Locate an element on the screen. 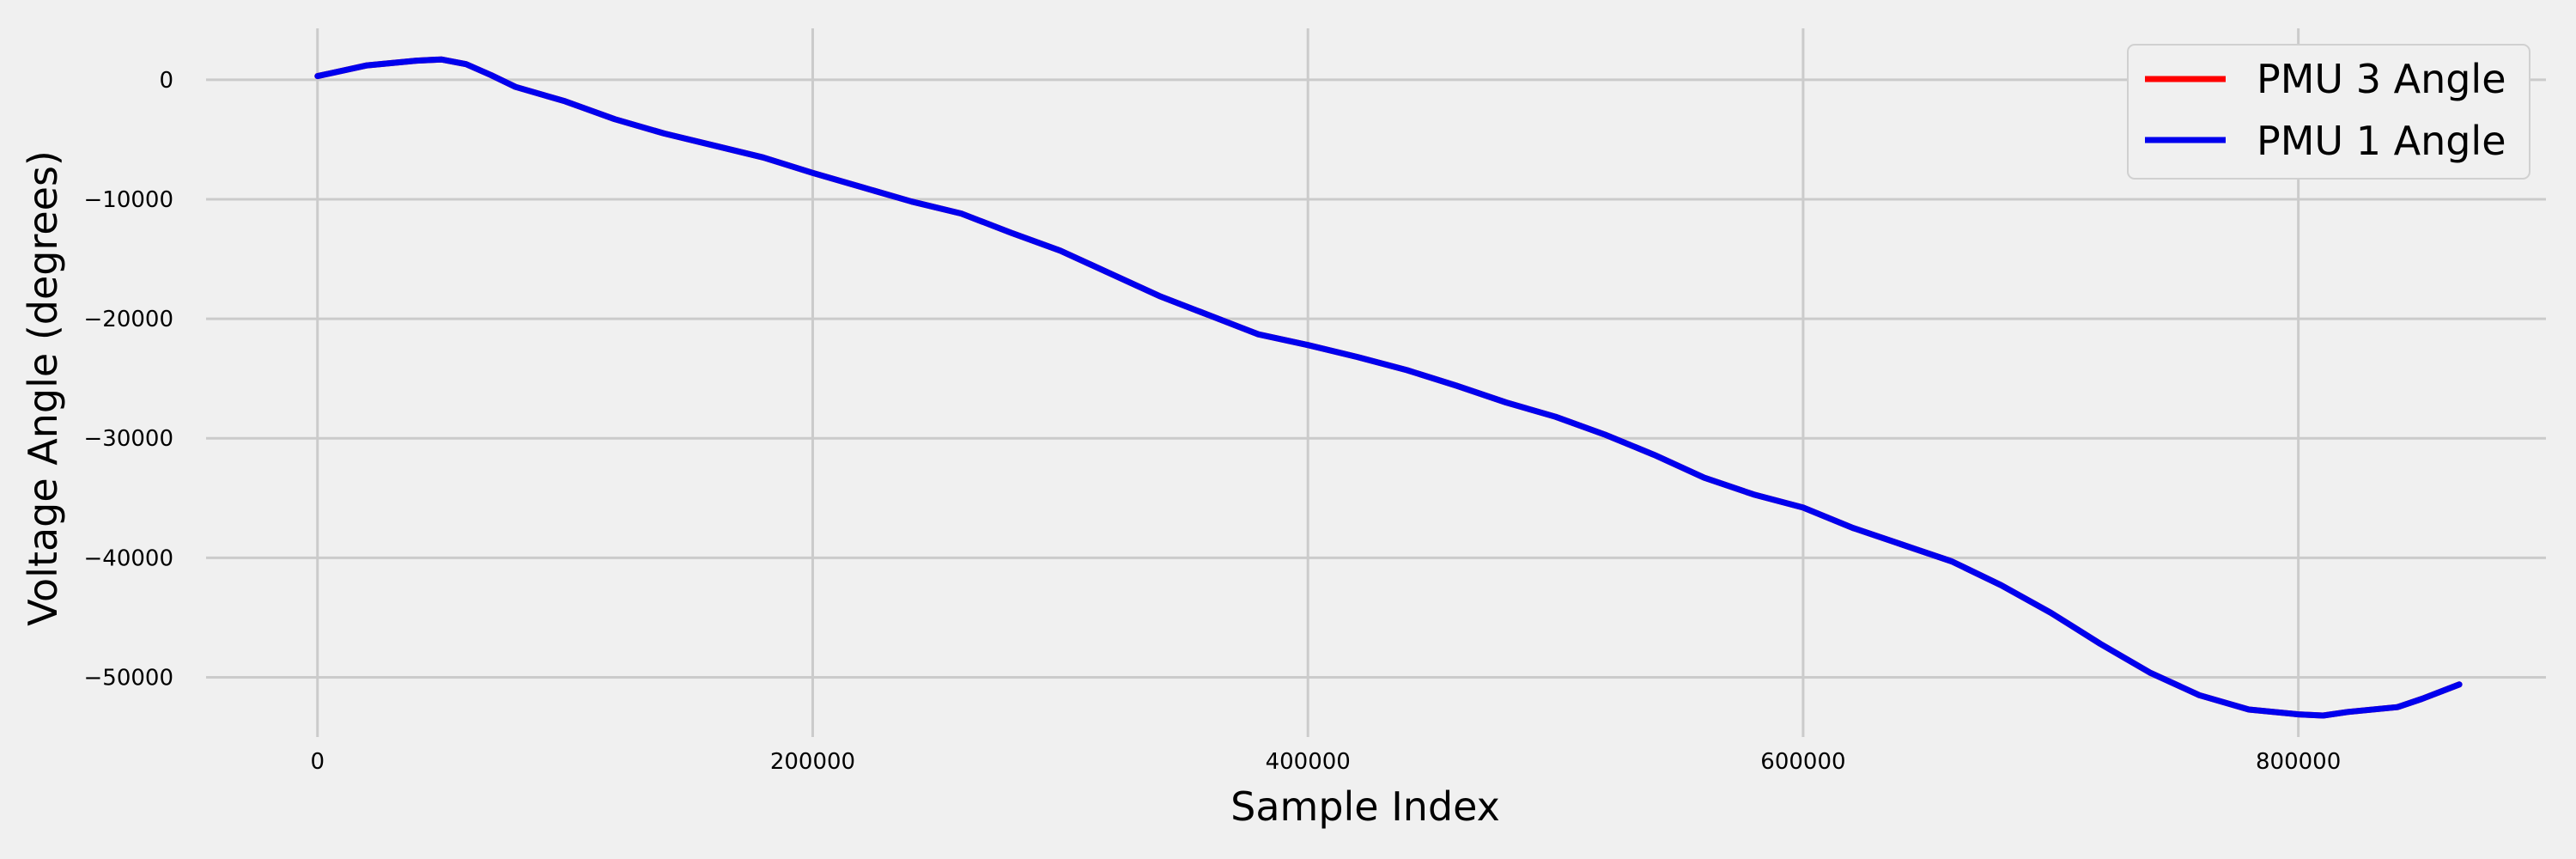 This screenshot has width=2576, height=859. x-tick-label: 600000 is located at coordinates (1802, 762).